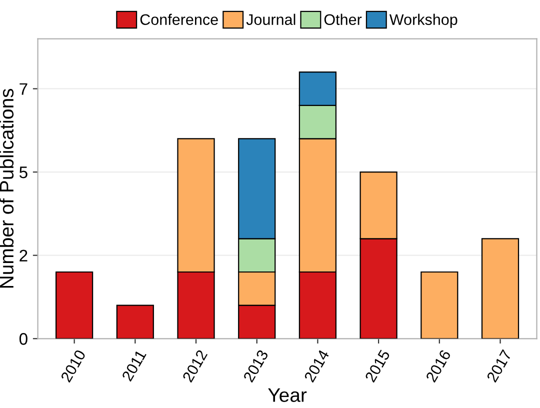  What do you see at coordinates (423, 21) in the screenshot?
I see `legend-label: Workshop` at bounding box center [423, 21].